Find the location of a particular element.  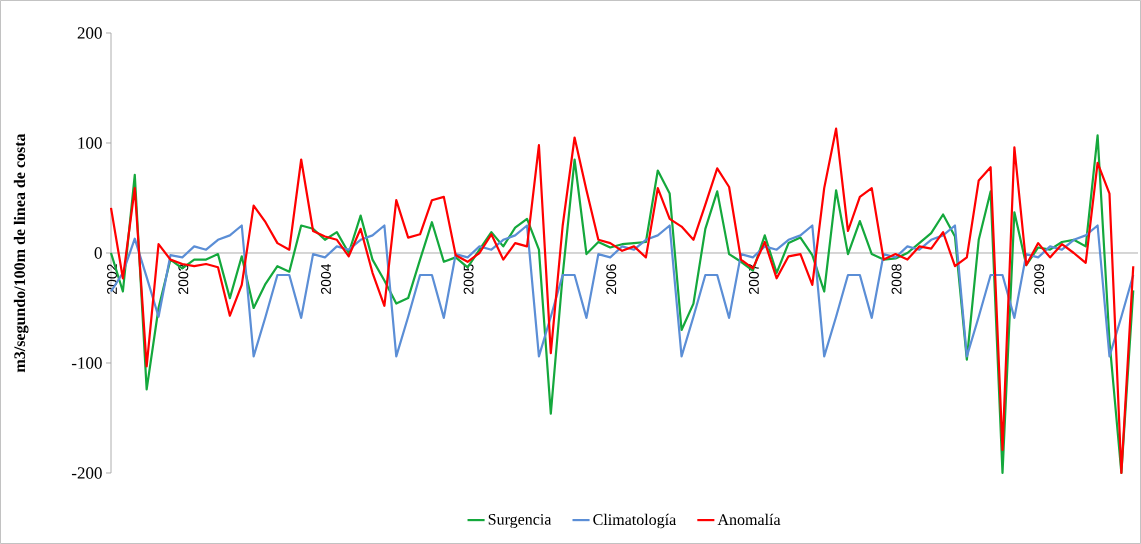

y-tick-label: 100 is located at coordinates (90, 143).